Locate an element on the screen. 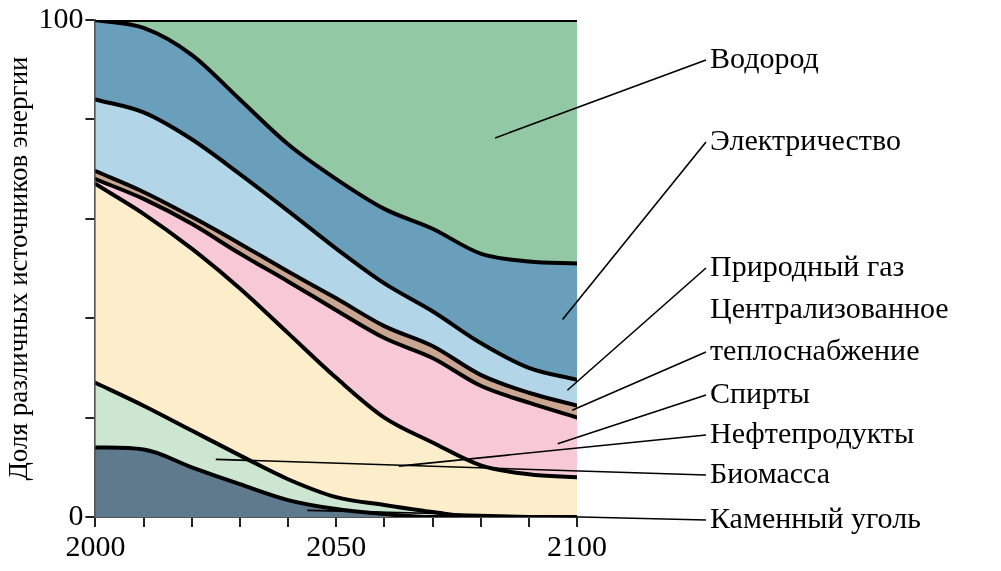 The height and width of the screenshot is (571, 1001). y-tick-label: 0 is located at coordinates (76, 514).